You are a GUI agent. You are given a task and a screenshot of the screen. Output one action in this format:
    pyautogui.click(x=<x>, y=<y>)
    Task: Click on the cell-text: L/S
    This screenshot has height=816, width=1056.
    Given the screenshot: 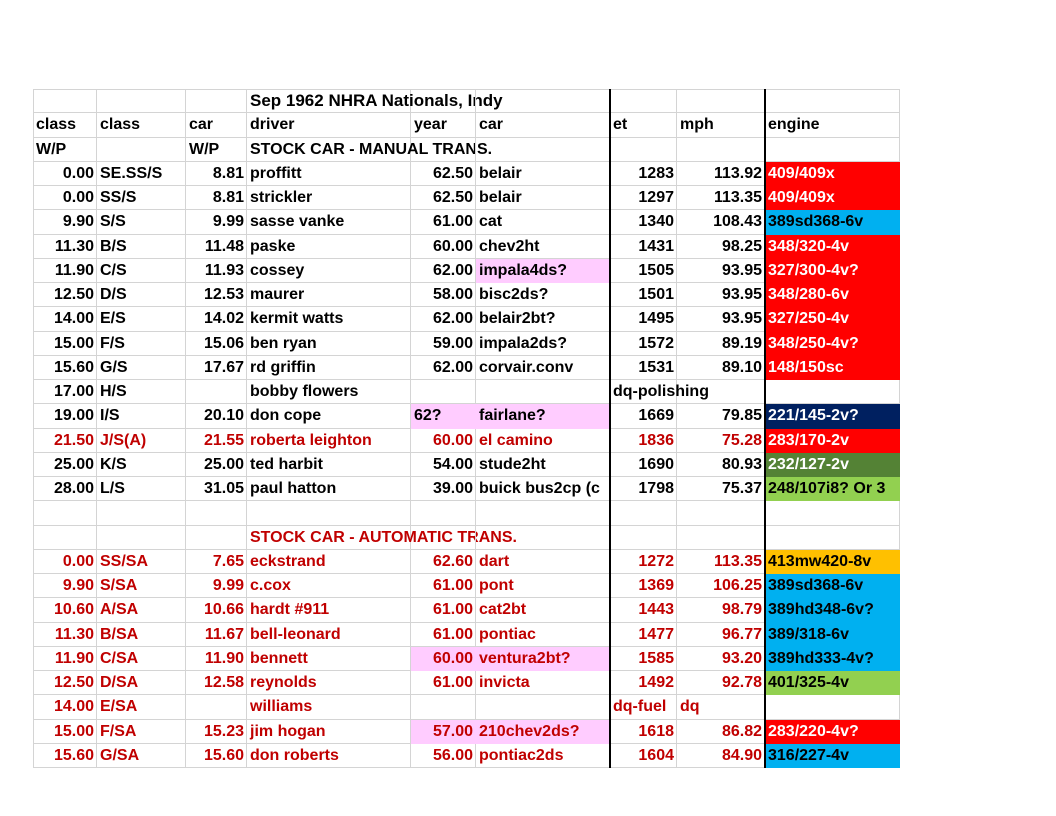 What is the action you would take?
    pyautogui.click(x=112, y=488)
    